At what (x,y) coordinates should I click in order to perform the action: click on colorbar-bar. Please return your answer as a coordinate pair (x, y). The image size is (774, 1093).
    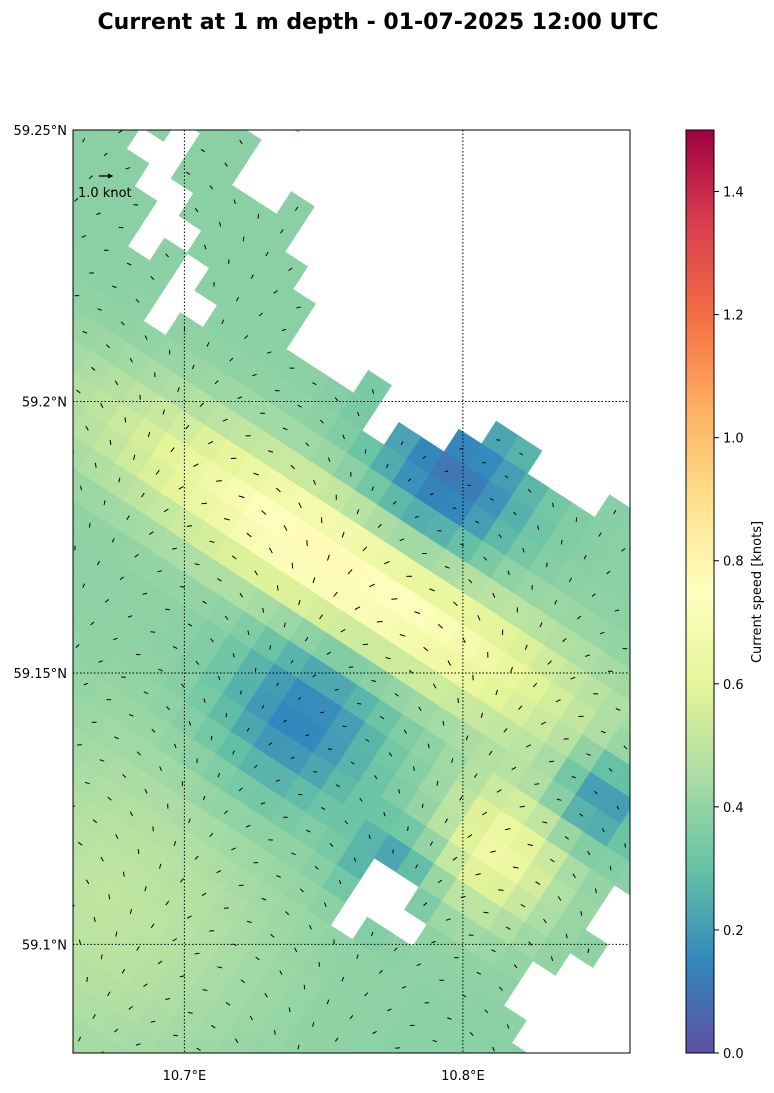
    Looking at the image, I should click on (700, 591).